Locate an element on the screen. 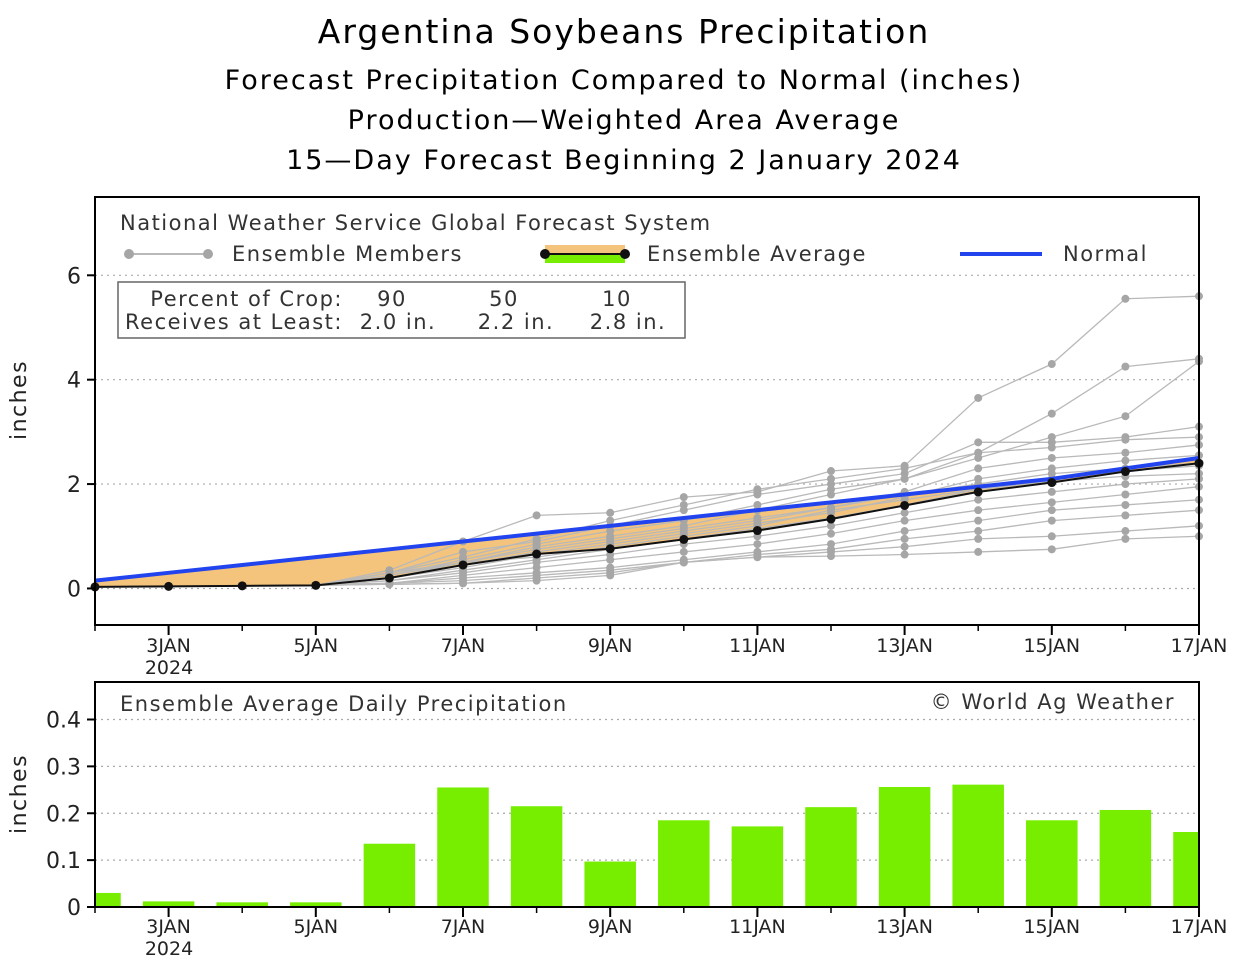  bottom-x-tick-label: 15JAN is located at coordinates (1051, 927).